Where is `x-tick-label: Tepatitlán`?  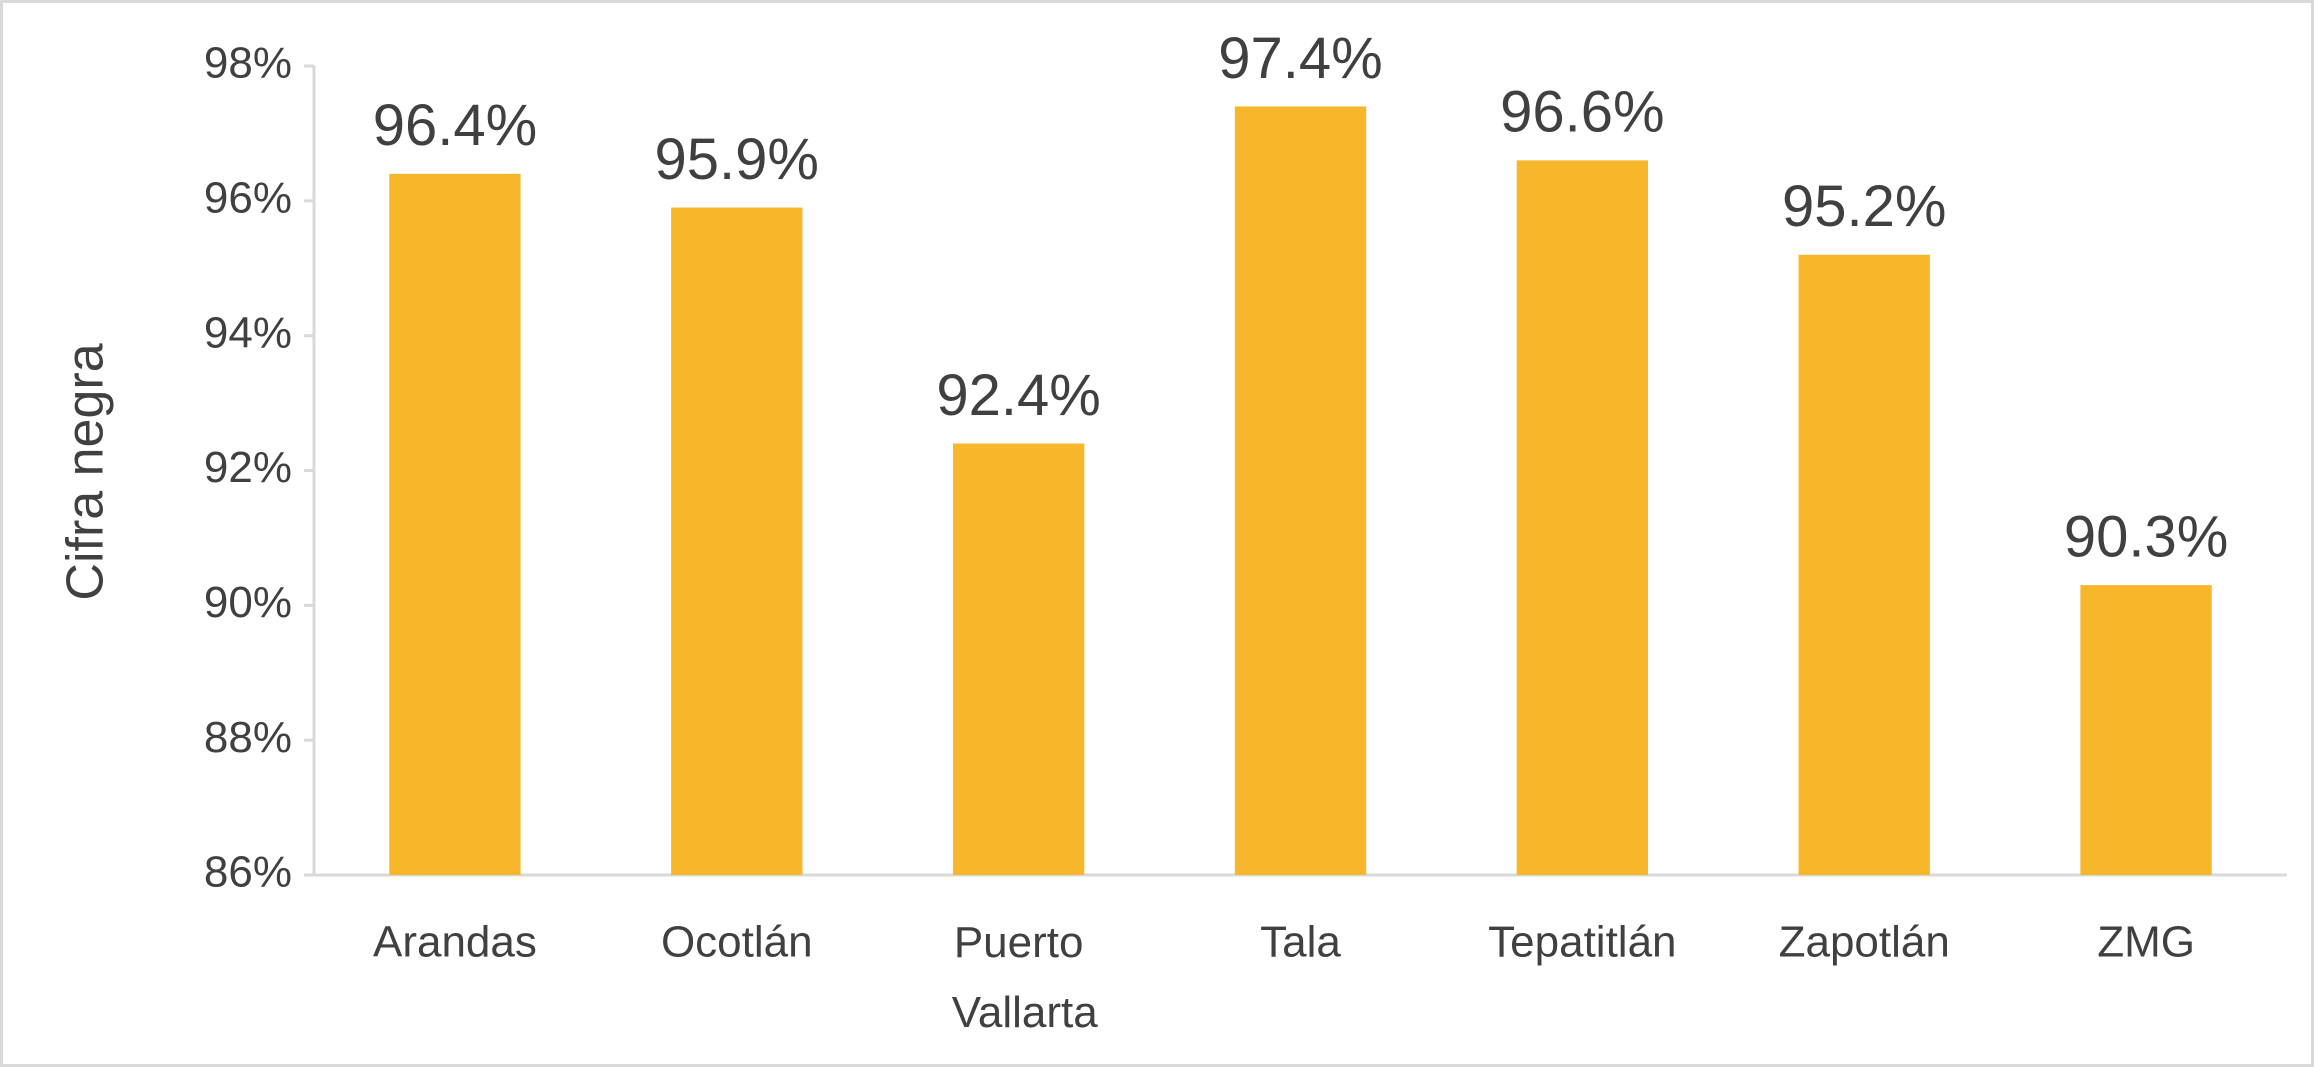
x-tick-label: Tepatitlán is located at coordinates (1582, 942).